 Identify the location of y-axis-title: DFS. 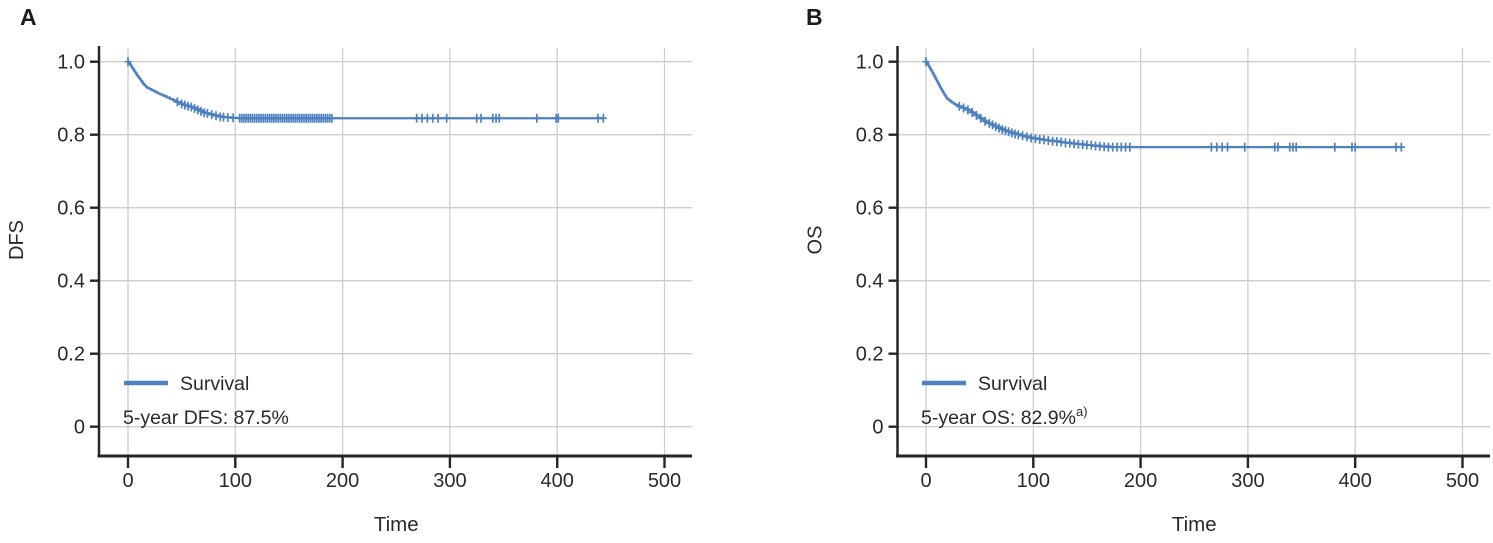
(17, 240).